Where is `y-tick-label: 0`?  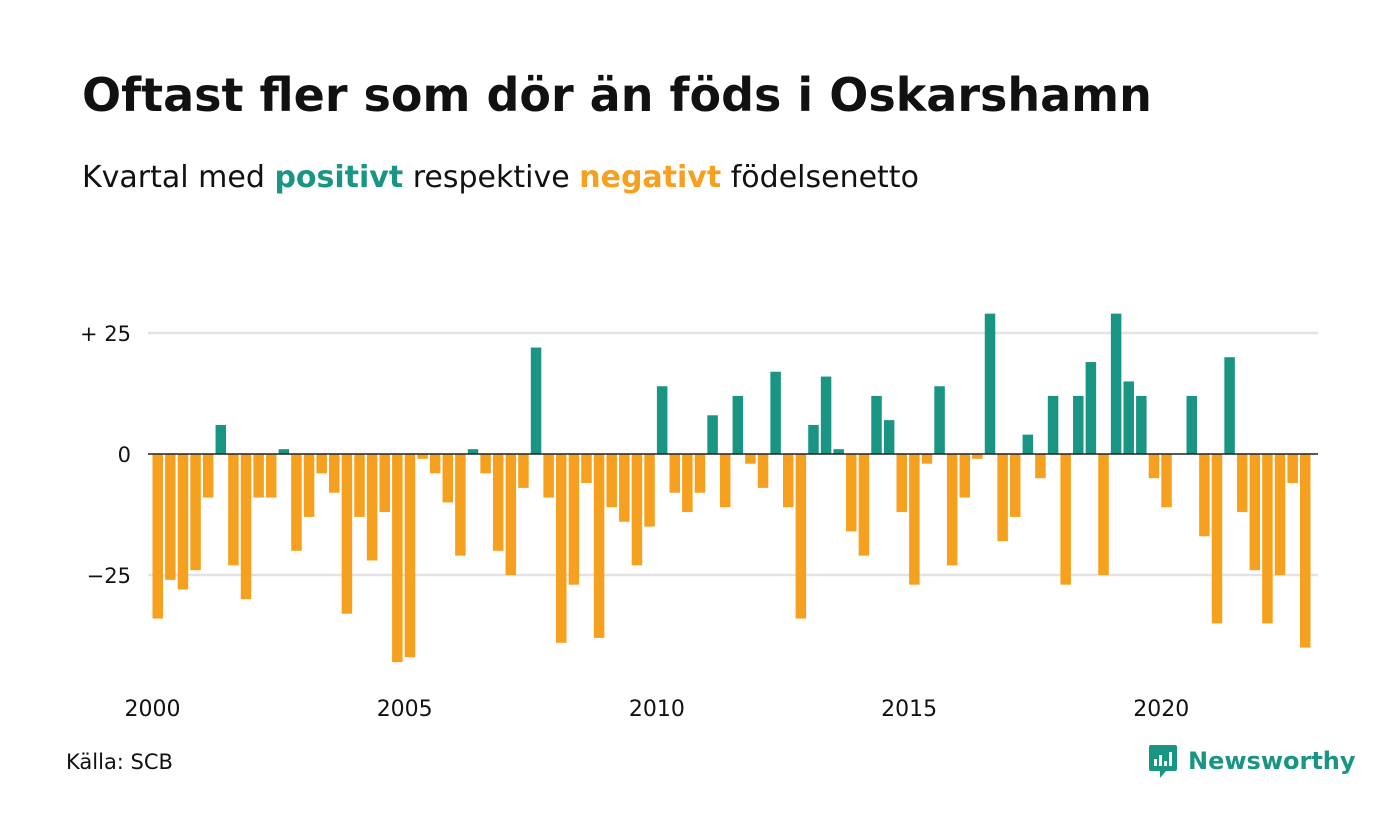
y-tick-label: 0 is located at coordinates (124, 455).